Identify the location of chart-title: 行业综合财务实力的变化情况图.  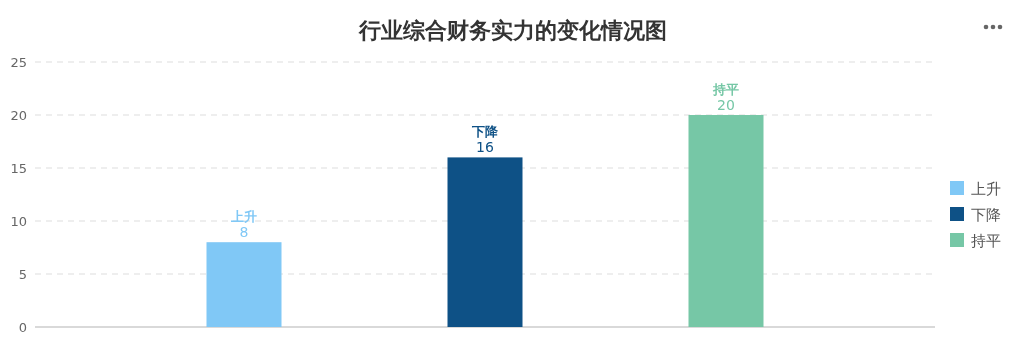
(512, 30).